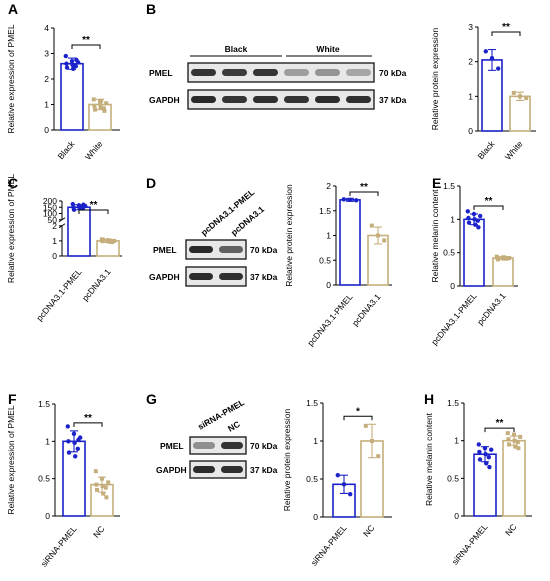 The width and height of the screenshot is (550, 581). I want to click on blot-group-label: Black, so click(236, 49).